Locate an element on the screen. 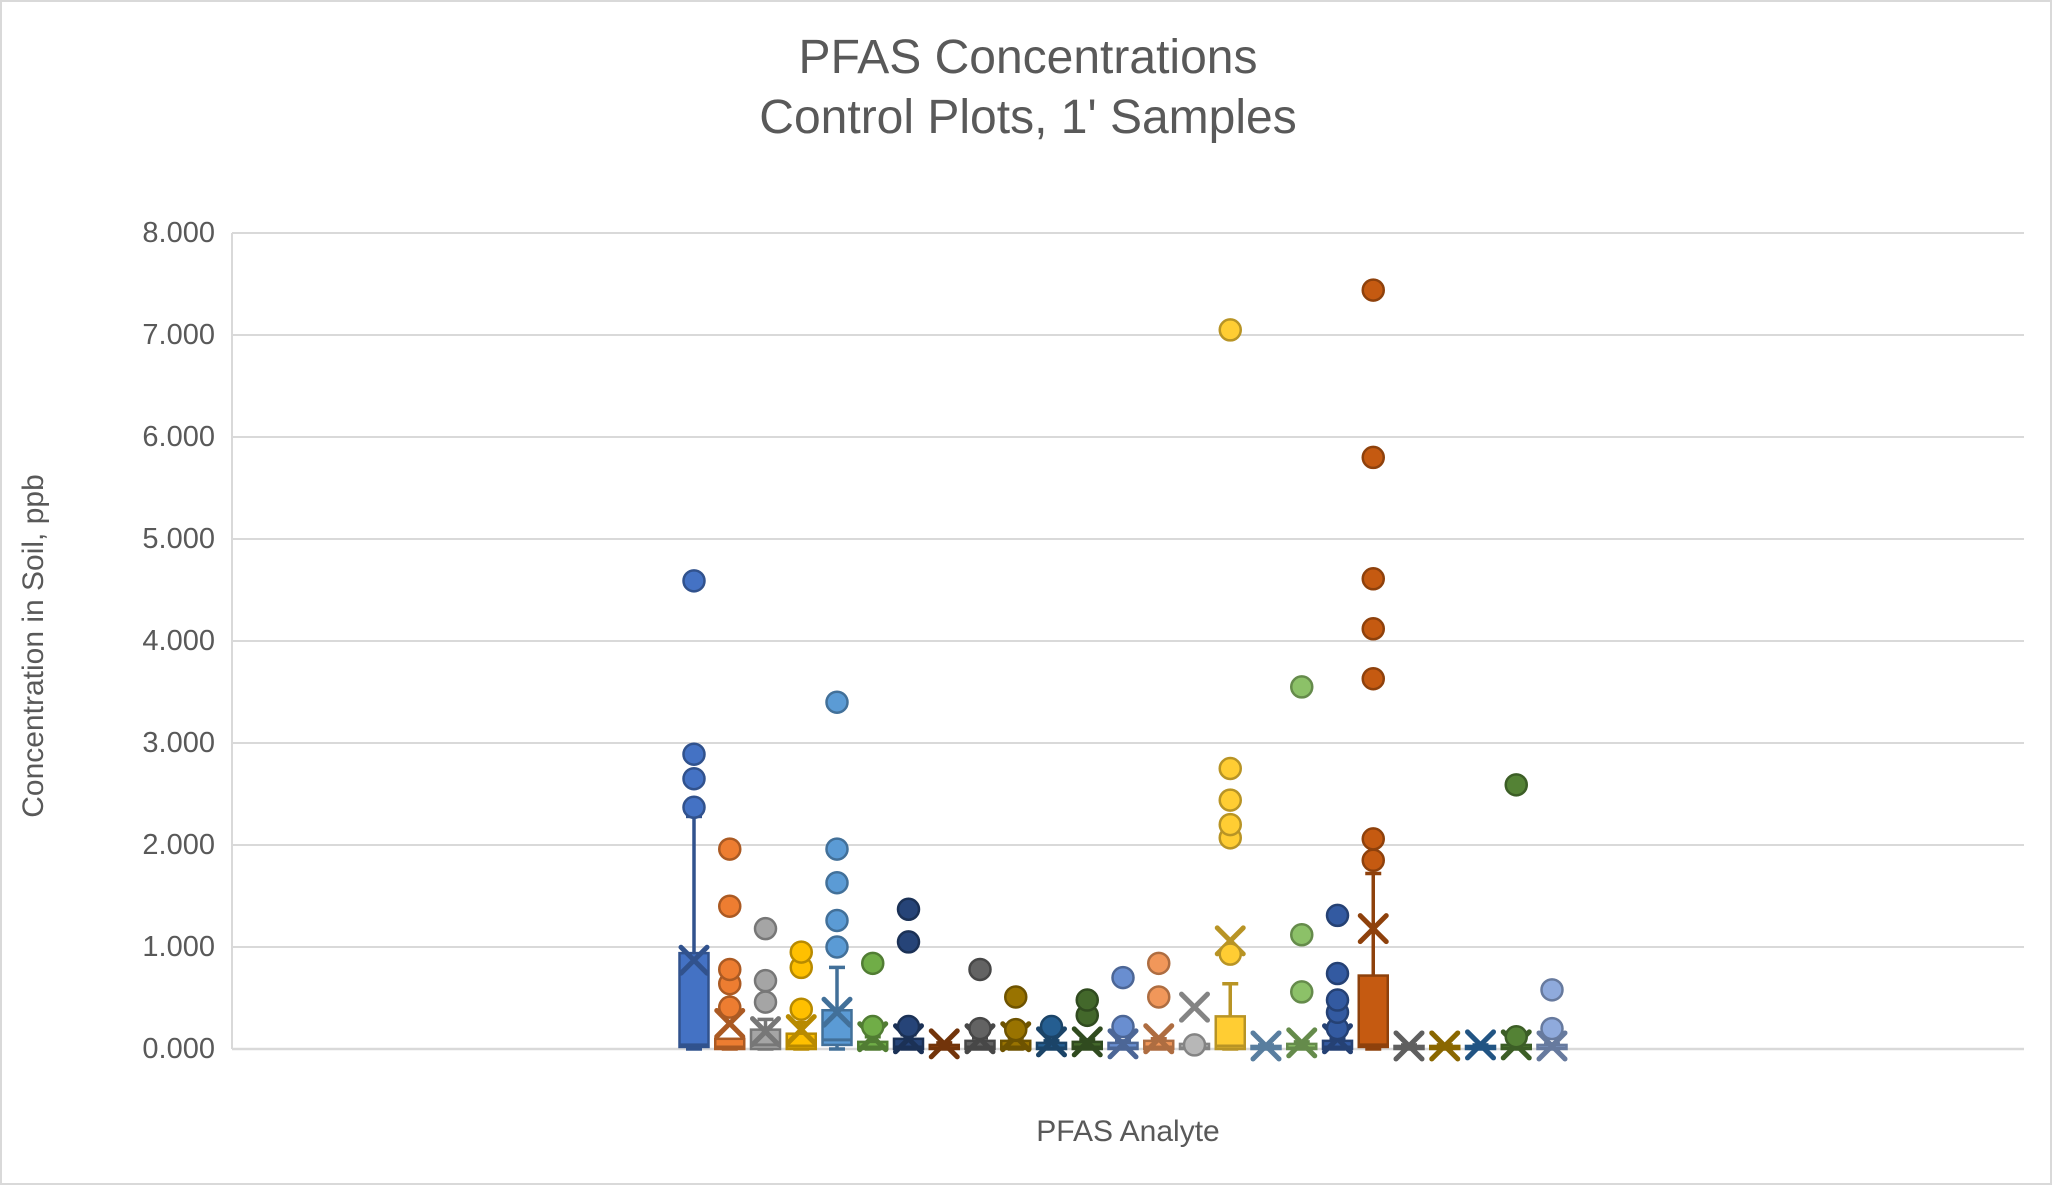 Image resolution: width=2052 pixels, height=1185 pixels. y-tick-label: 1.000 is located at coordinates (178, 947).